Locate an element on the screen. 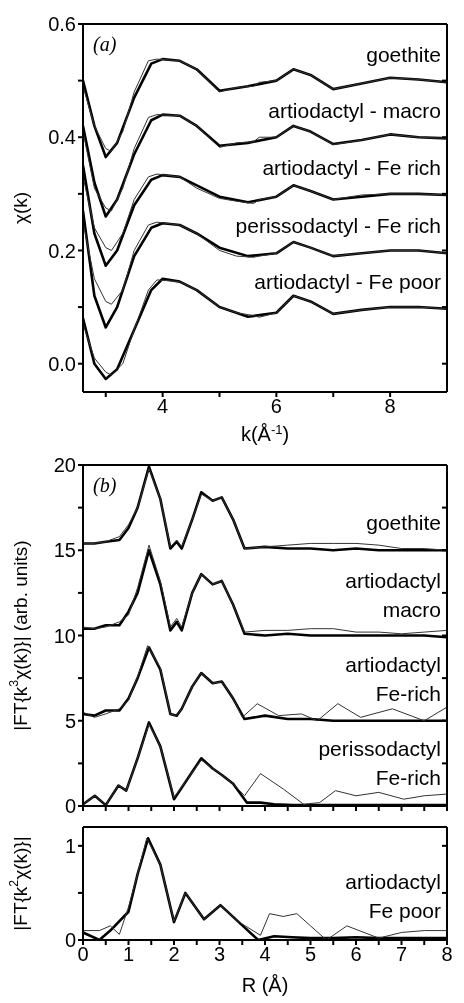 Image resolution: width=464 pixels, height=1003 pixels. x-axis-title: R (Å) is located at coordinates (265, 985).